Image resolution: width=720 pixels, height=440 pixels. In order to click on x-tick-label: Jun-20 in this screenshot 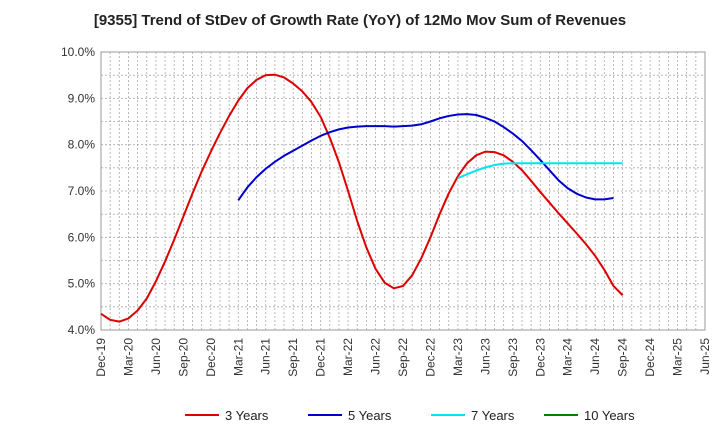, I will do `click(156, 356)`.